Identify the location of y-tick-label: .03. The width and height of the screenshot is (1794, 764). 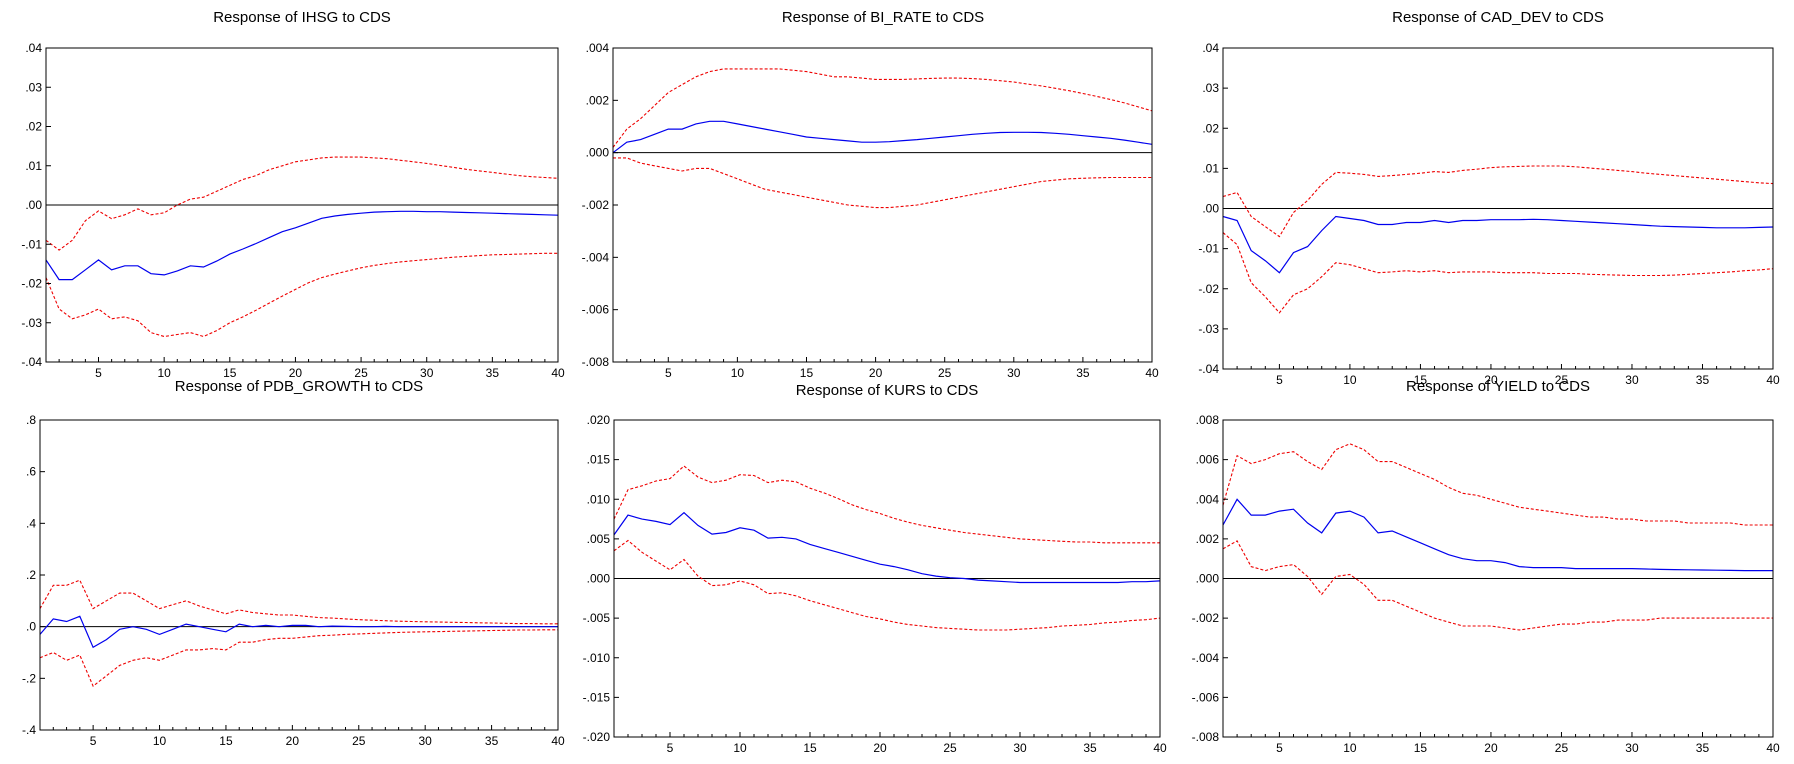
(33, 87).